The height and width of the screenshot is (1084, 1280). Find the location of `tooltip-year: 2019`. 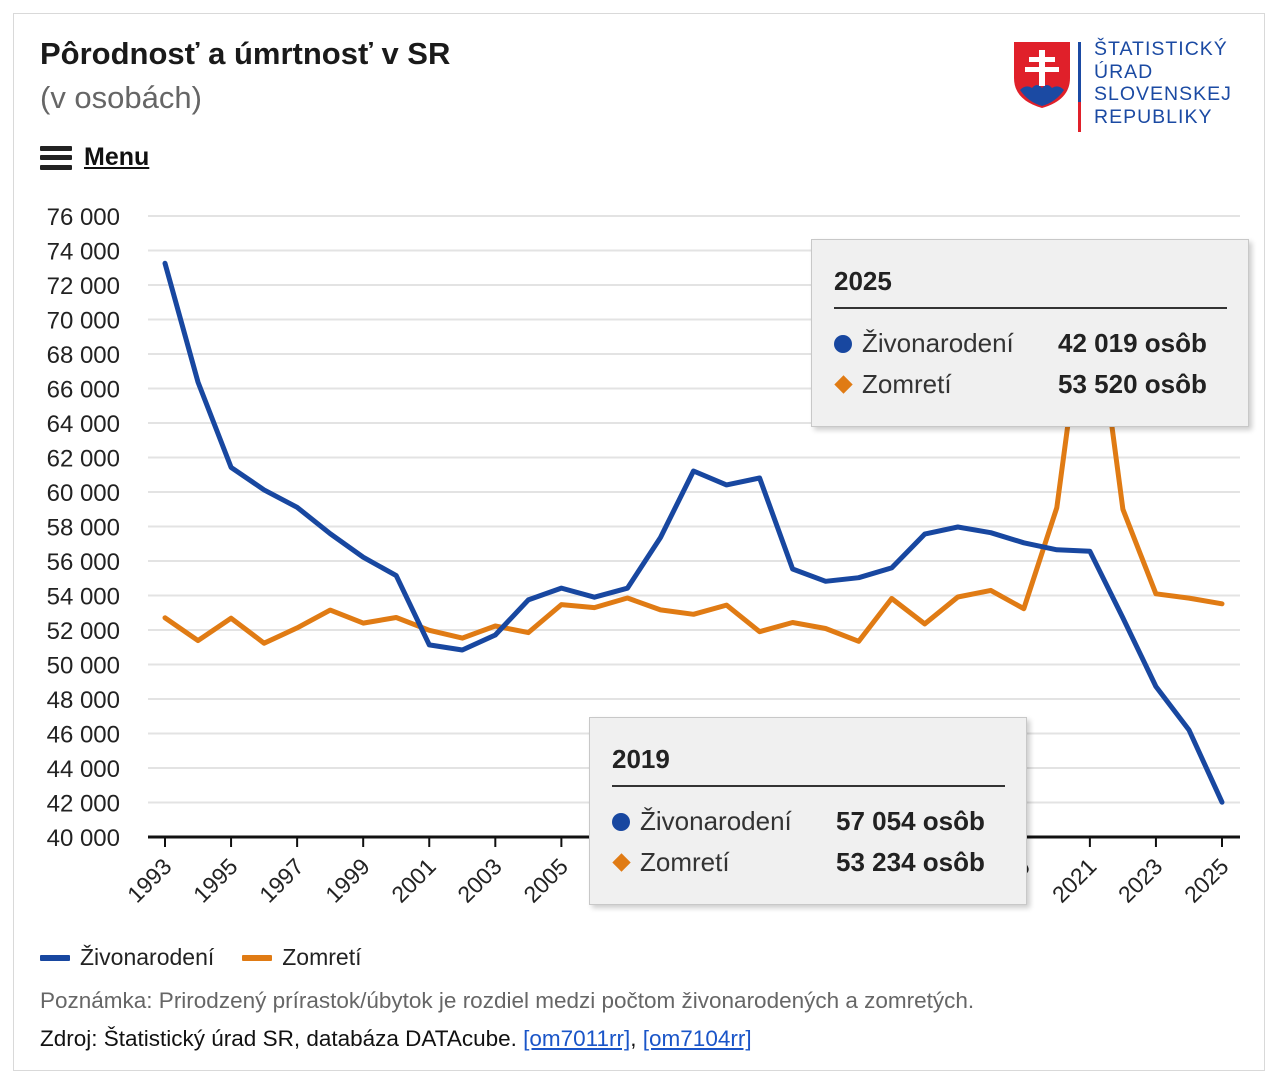

tooltip-year: 2019 is located at coordinates (641, 759).